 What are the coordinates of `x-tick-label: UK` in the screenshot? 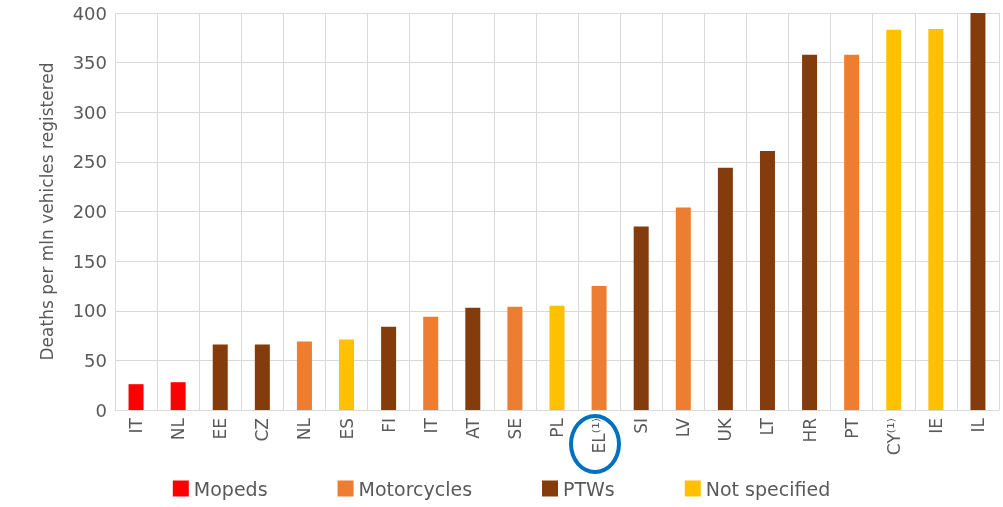 It's located at (725, 429).